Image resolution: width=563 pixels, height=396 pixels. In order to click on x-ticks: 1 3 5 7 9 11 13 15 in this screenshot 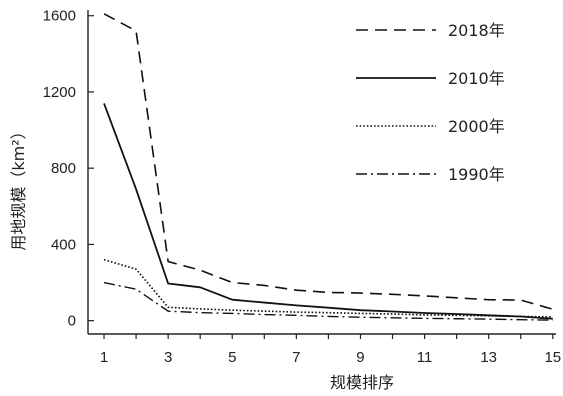, I will do `click(330, 350)`.